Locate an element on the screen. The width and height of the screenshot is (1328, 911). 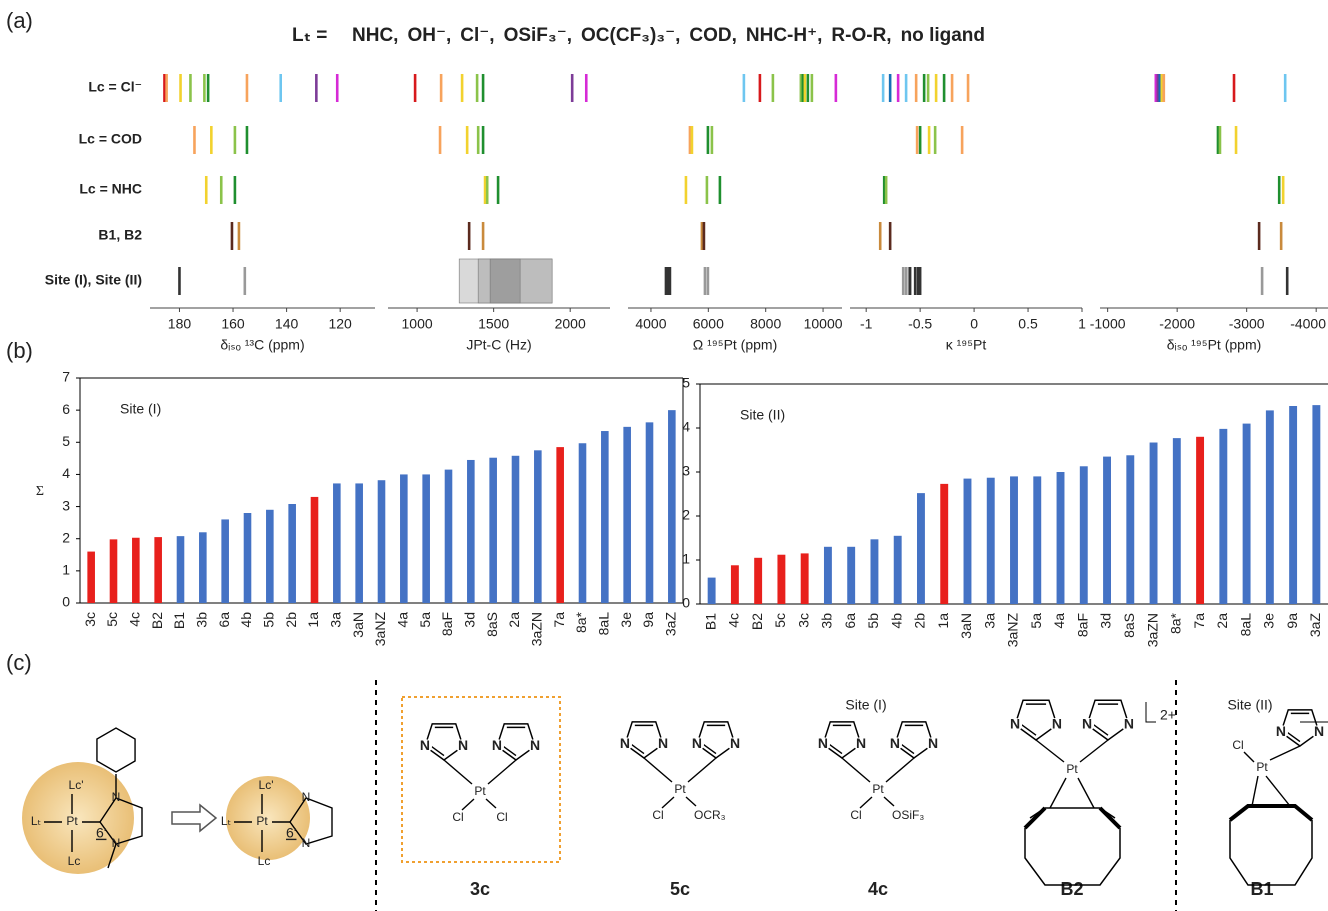
atom-label: Lc' is located at coordinates (76, 785).